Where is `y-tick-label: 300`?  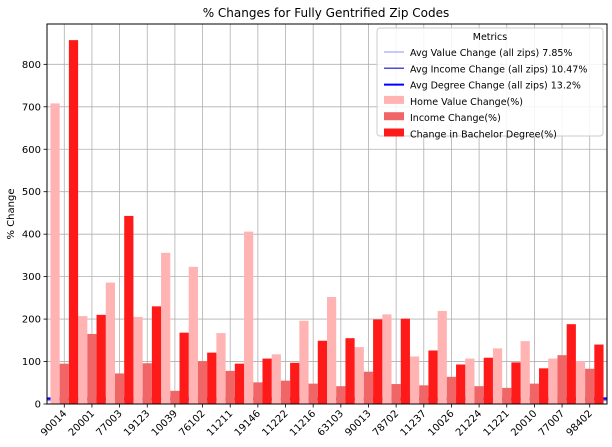
y-tick-label: 300 is located at coordinates (31, 277).